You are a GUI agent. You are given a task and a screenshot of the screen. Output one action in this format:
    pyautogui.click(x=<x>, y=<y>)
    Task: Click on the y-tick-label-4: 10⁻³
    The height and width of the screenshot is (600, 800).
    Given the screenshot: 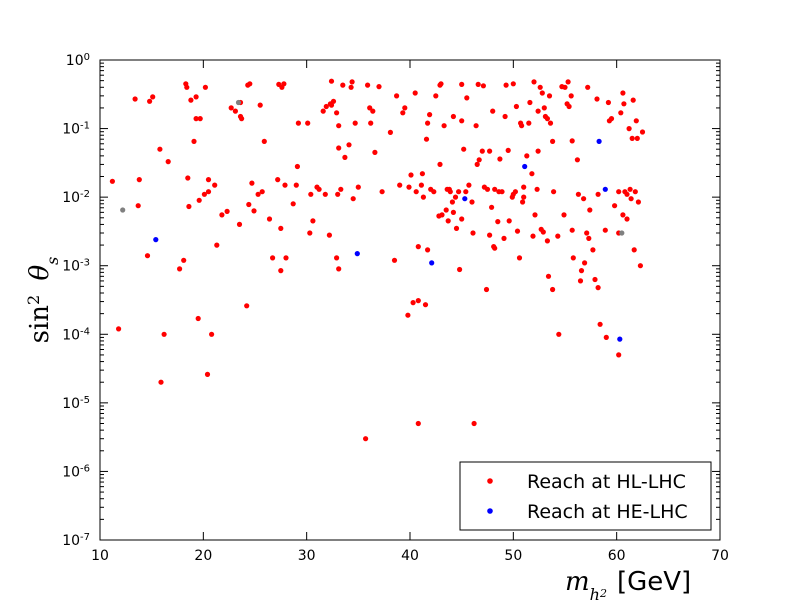 What is the action you would take?
    pyautogui.click(x=76, y=266)
    